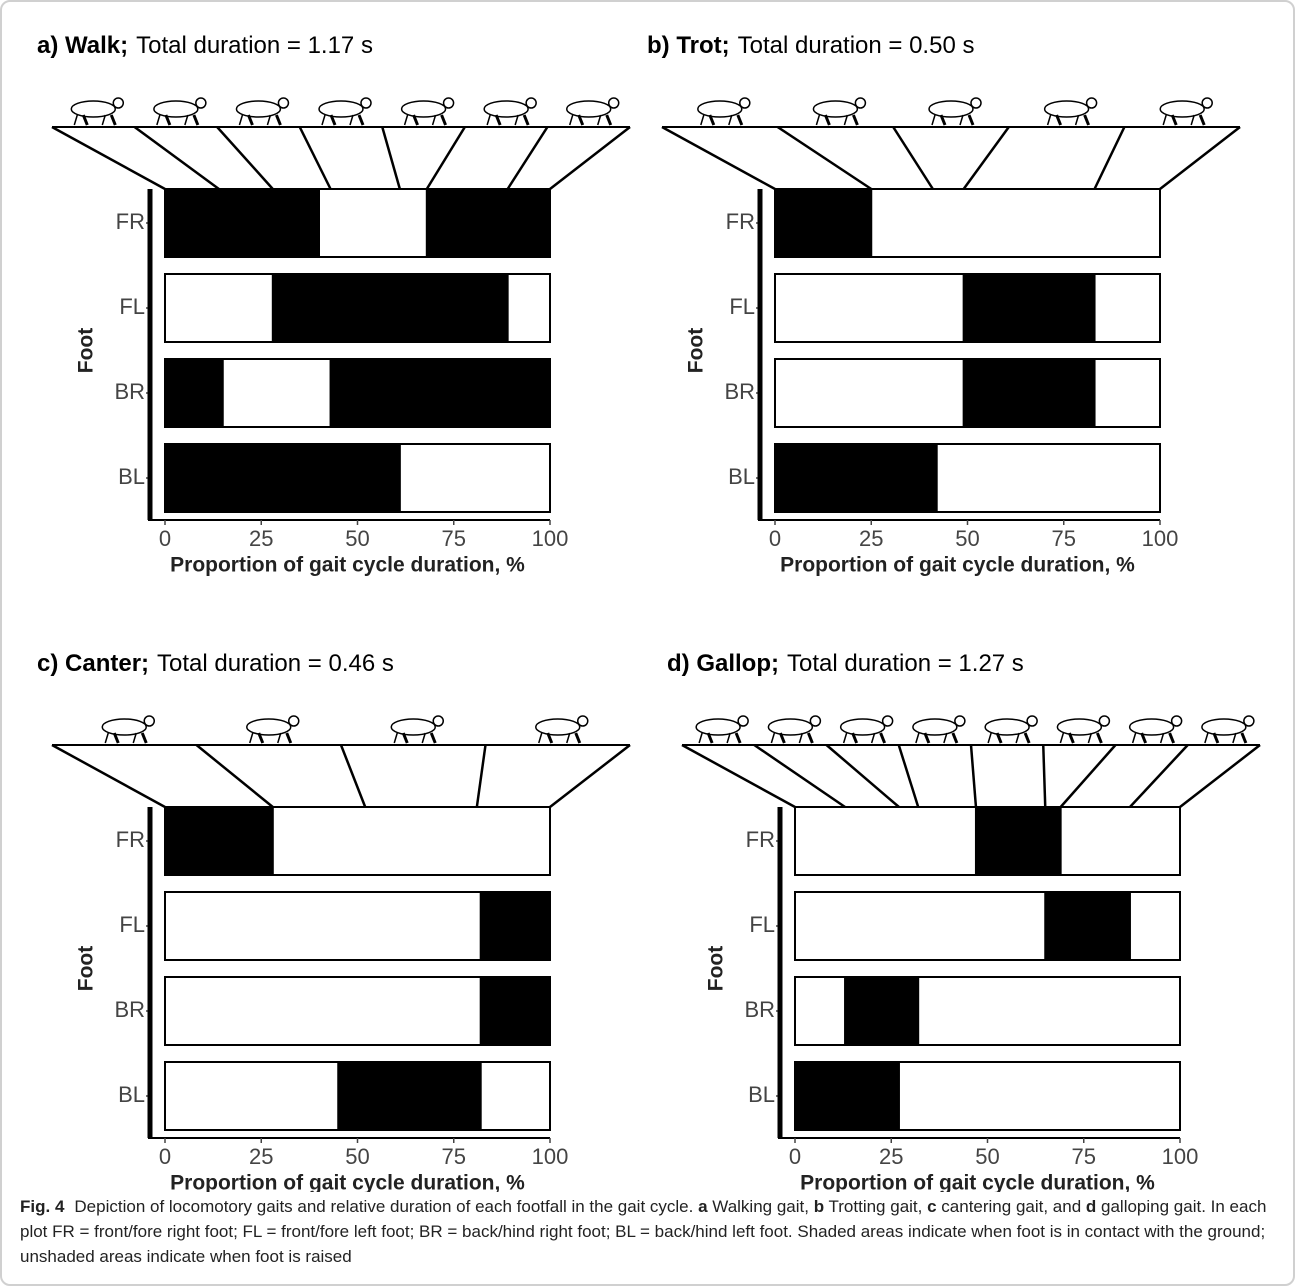 Image resolution: width=1295 pixels, height=1286 pixels. What do you see at coordinates (742, 306) in the screenshot?
I see `y-tick-label: FL` at bounding box center [742, 306].